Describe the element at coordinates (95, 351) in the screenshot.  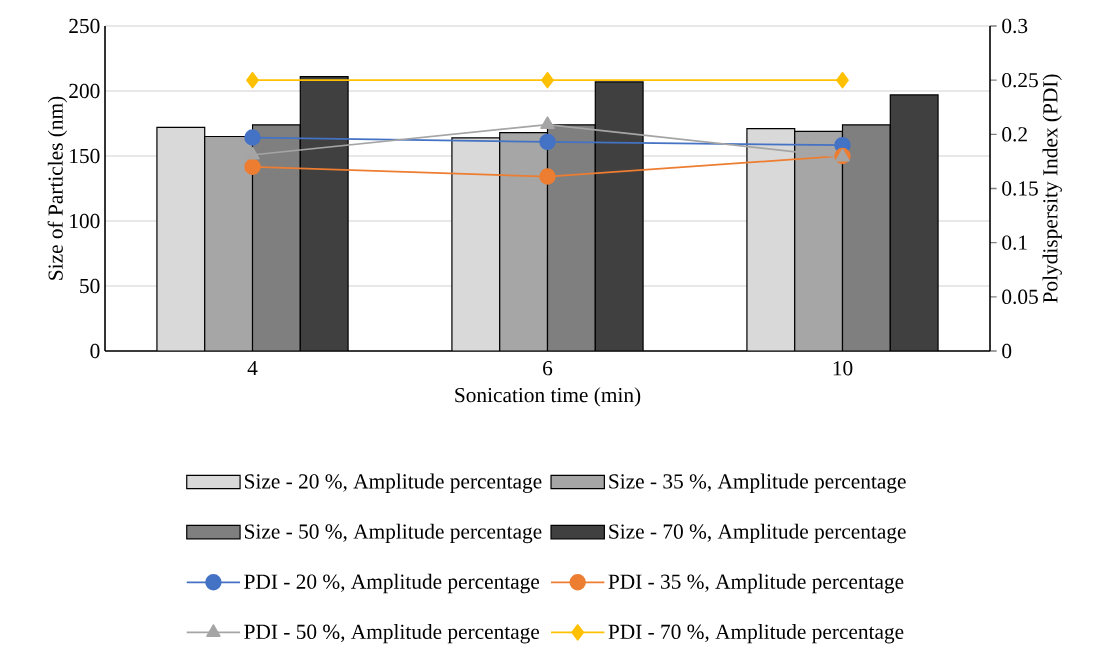
I see `y-tick-label: 0` at that location.